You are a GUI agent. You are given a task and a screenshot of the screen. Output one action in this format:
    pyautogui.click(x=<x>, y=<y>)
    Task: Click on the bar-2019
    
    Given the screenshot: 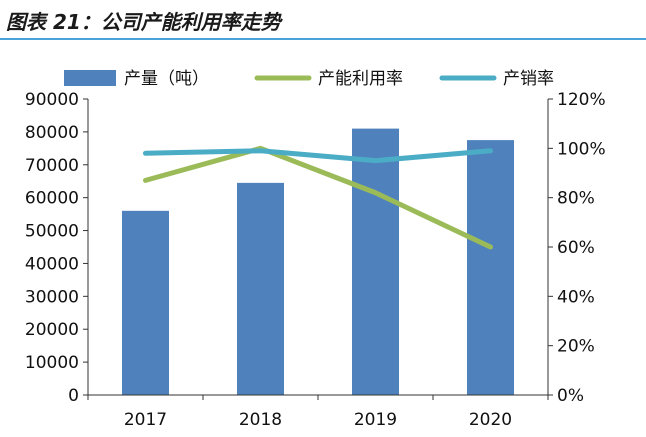 What is the action you would take?
    pyautogui.click(x=375, y=261)
    